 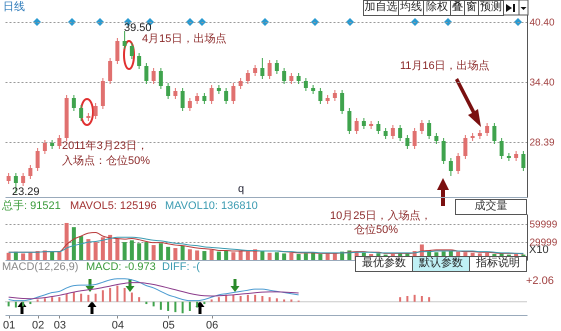 What do you see at coordinates (181, 267) in the screenshot?
I see `text: DIFF: -(` at bounding box center [181, 267].